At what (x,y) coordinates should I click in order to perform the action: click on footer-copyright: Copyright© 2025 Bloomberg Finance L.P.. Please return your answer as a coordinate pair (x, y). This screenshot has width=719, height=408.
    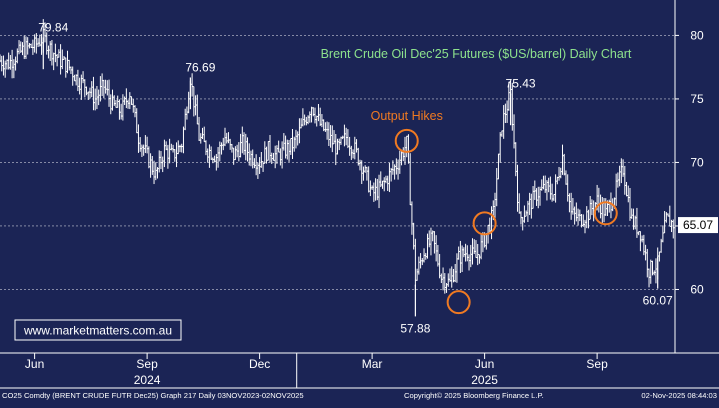
    Looking at the image, I should click on (474, 395).